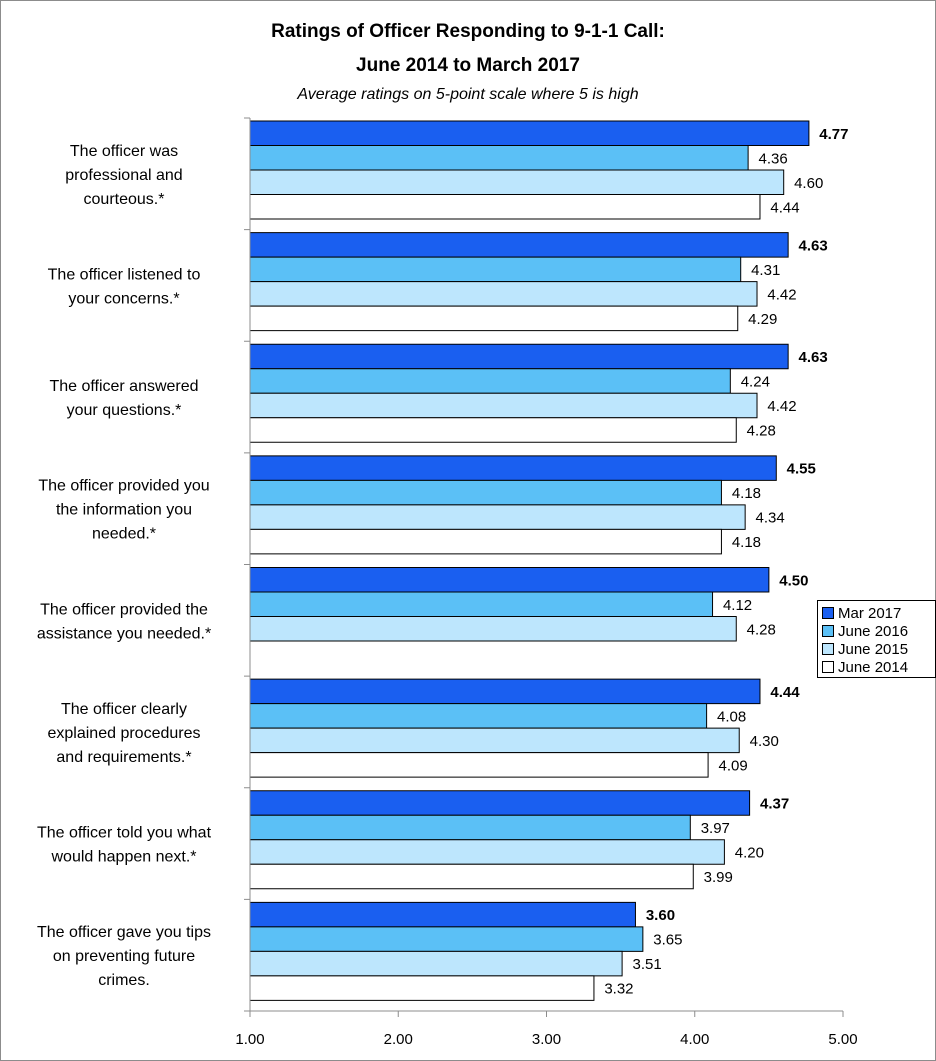 The height and width of the screenshot is (1061, 936). What do you see at coordinates (123, 175) in the screenshot?
I see `category-label: professional and` at bounding box center [123, 175].